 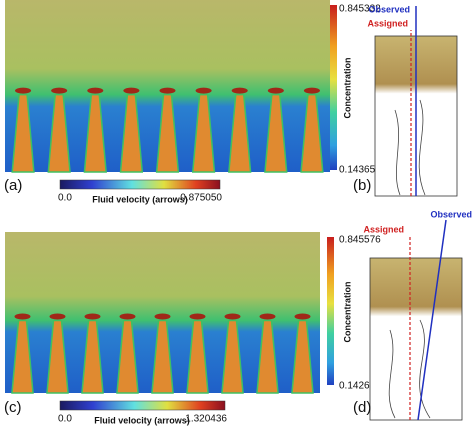 I want to click on colorbar-max: 0.845332, so click(x=360, y=9).